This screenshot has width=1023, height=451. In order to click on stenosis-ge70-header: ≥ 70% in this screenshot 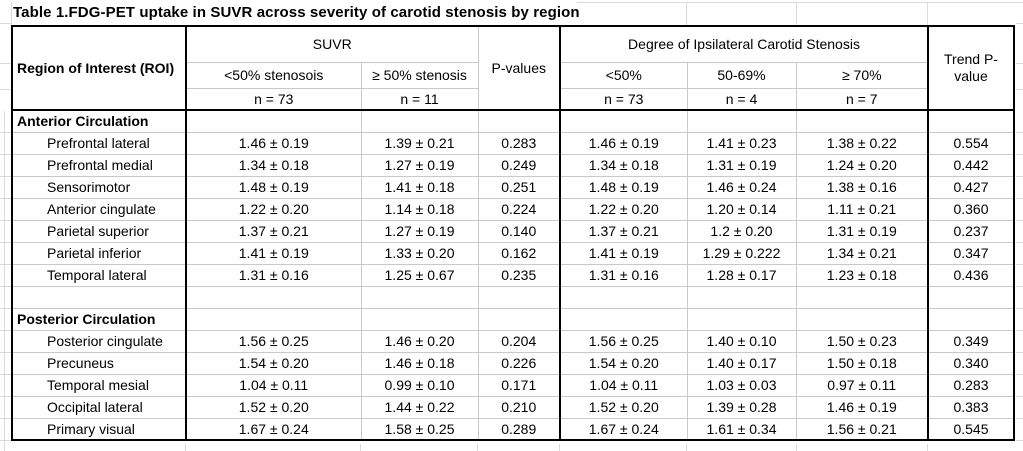, I will do `click(862, 75)`.